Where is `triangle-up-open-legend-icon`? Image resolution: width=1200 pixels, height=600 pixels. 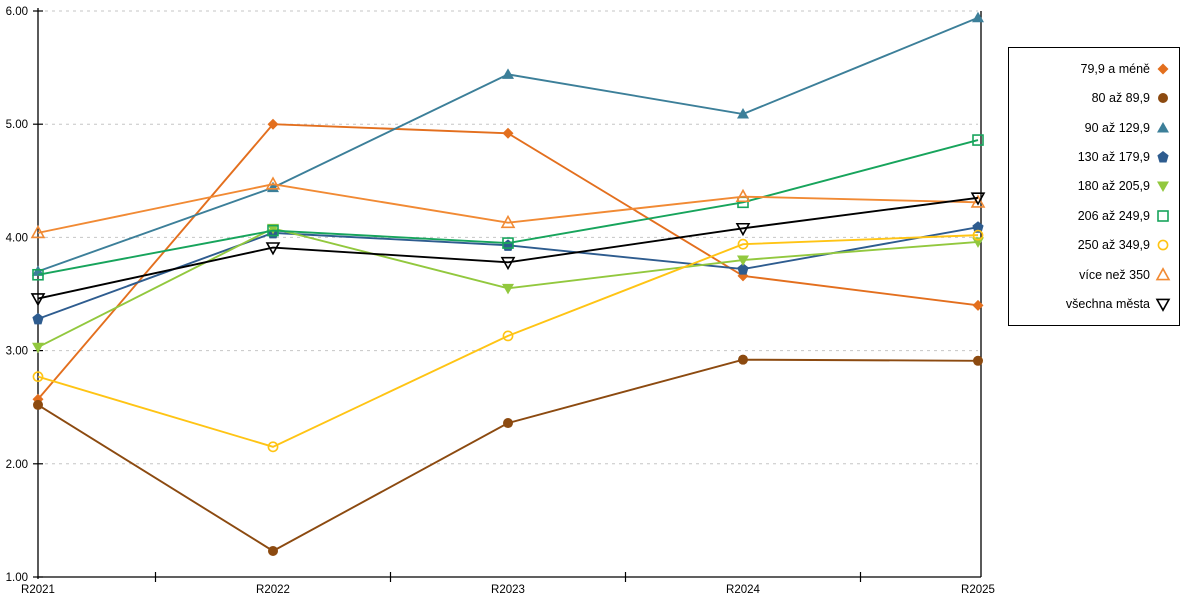
triangle-up-open-legend-icon is located at coordinates (1163, 273).